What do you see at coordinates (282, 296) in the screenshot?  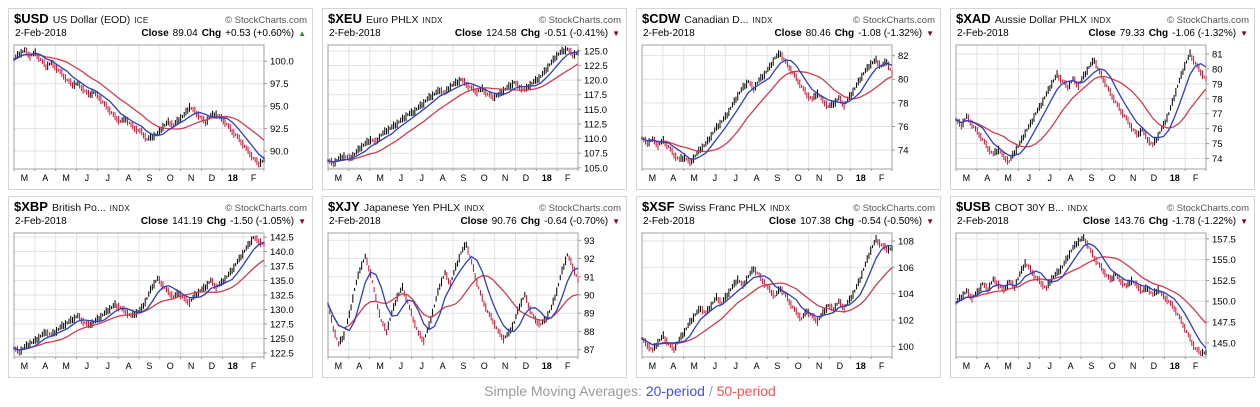 I see `svg-text: 132.5` at bounding box center [282, 296].